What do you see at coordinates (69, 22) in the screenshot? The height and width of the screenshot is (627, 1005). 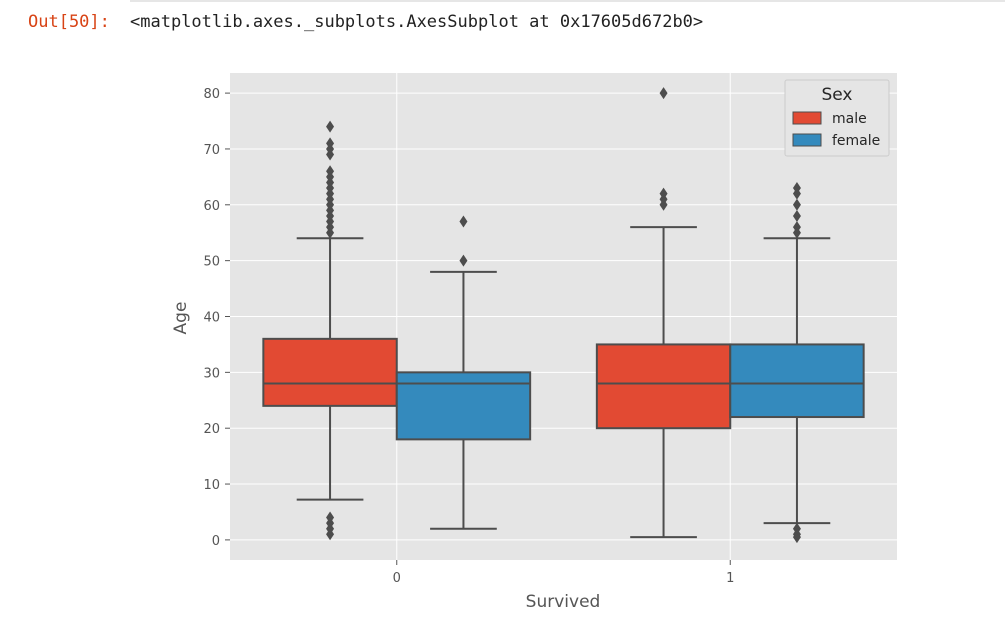 I see `output-prompt: Out[50]:` at bounding box center [69, 22].